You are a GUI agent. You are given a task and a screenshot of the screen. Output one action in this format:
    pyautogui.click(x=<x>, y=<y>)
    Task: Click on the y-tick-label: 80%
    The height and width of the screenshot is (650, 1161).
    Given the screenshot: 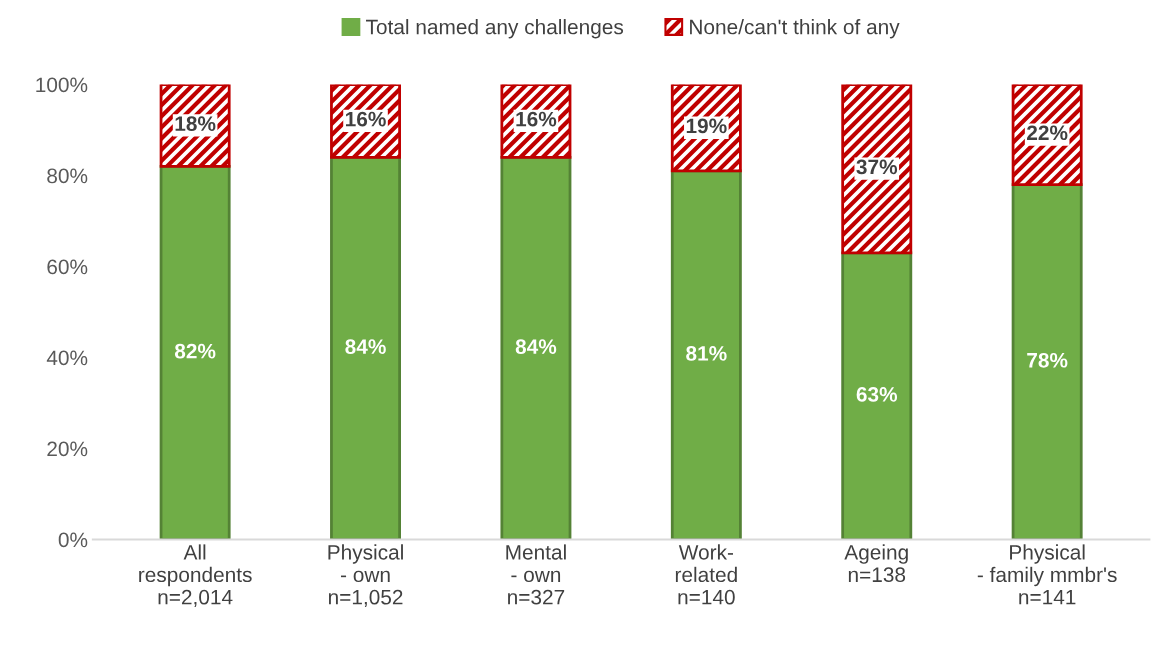 What is the action you would take?
    pyautogui.click(x=67, y=176)
    